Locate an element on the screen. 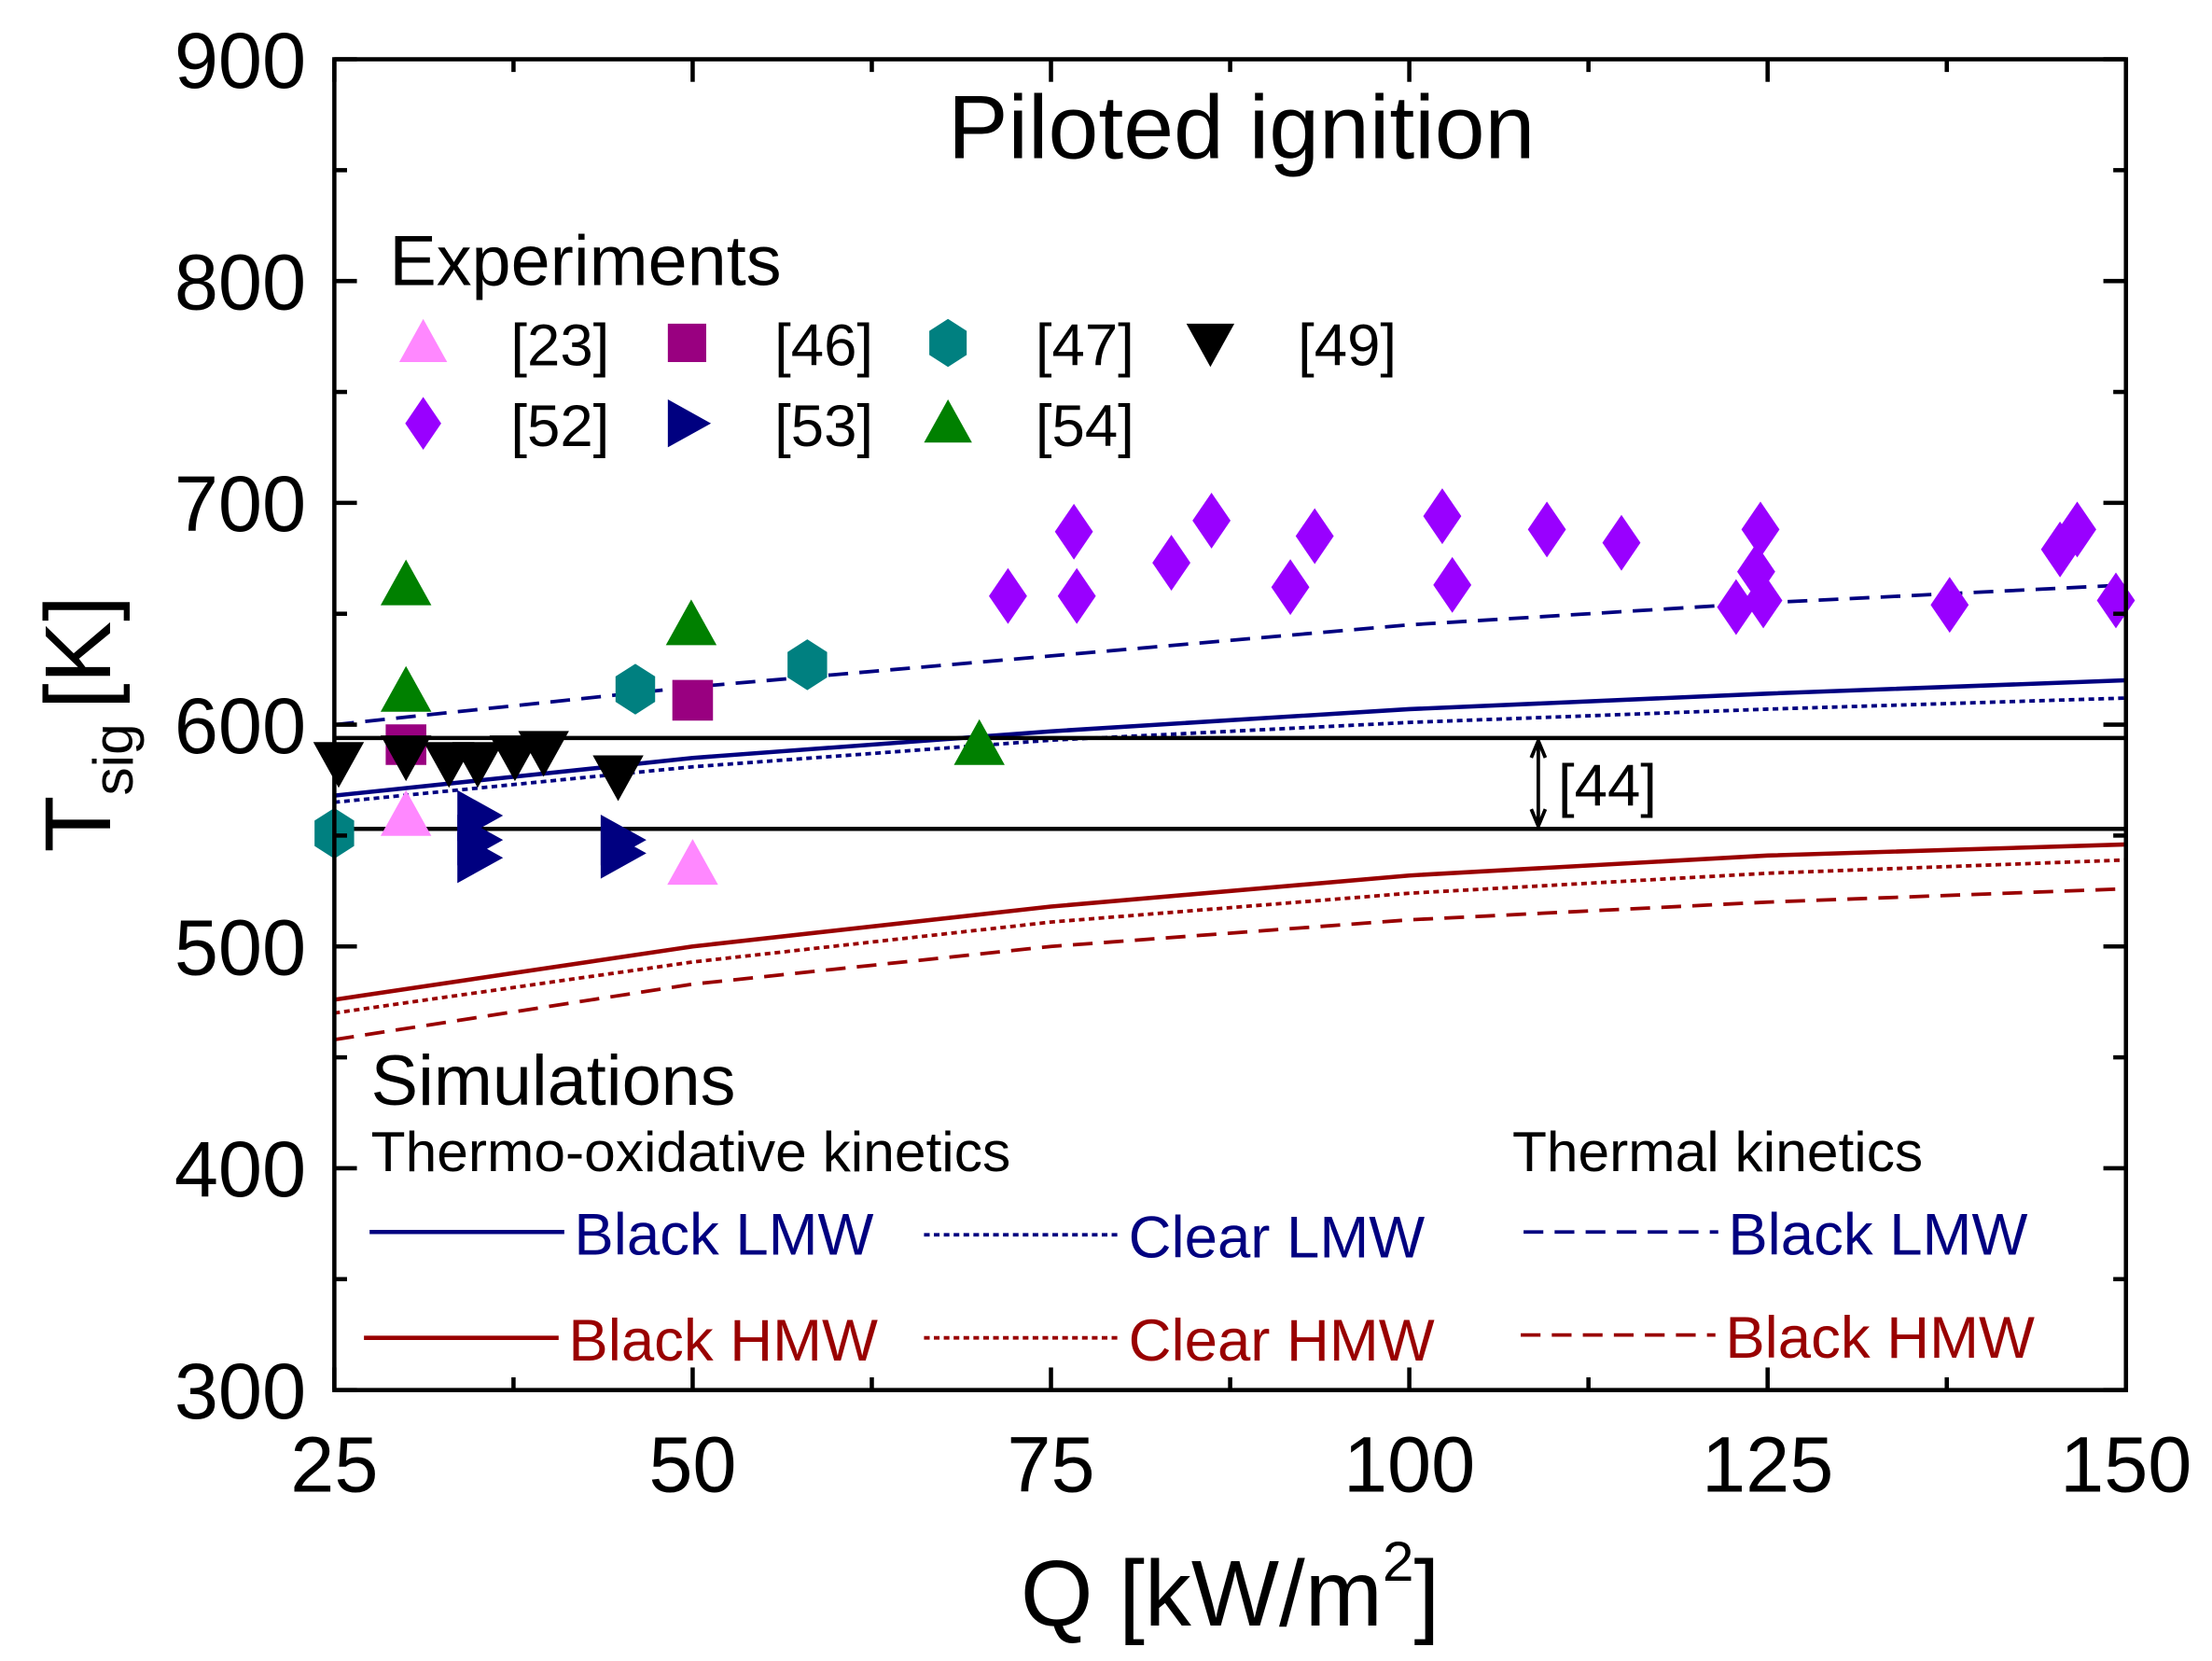  y-label-sub: sig is located at coordinates (113, 759).